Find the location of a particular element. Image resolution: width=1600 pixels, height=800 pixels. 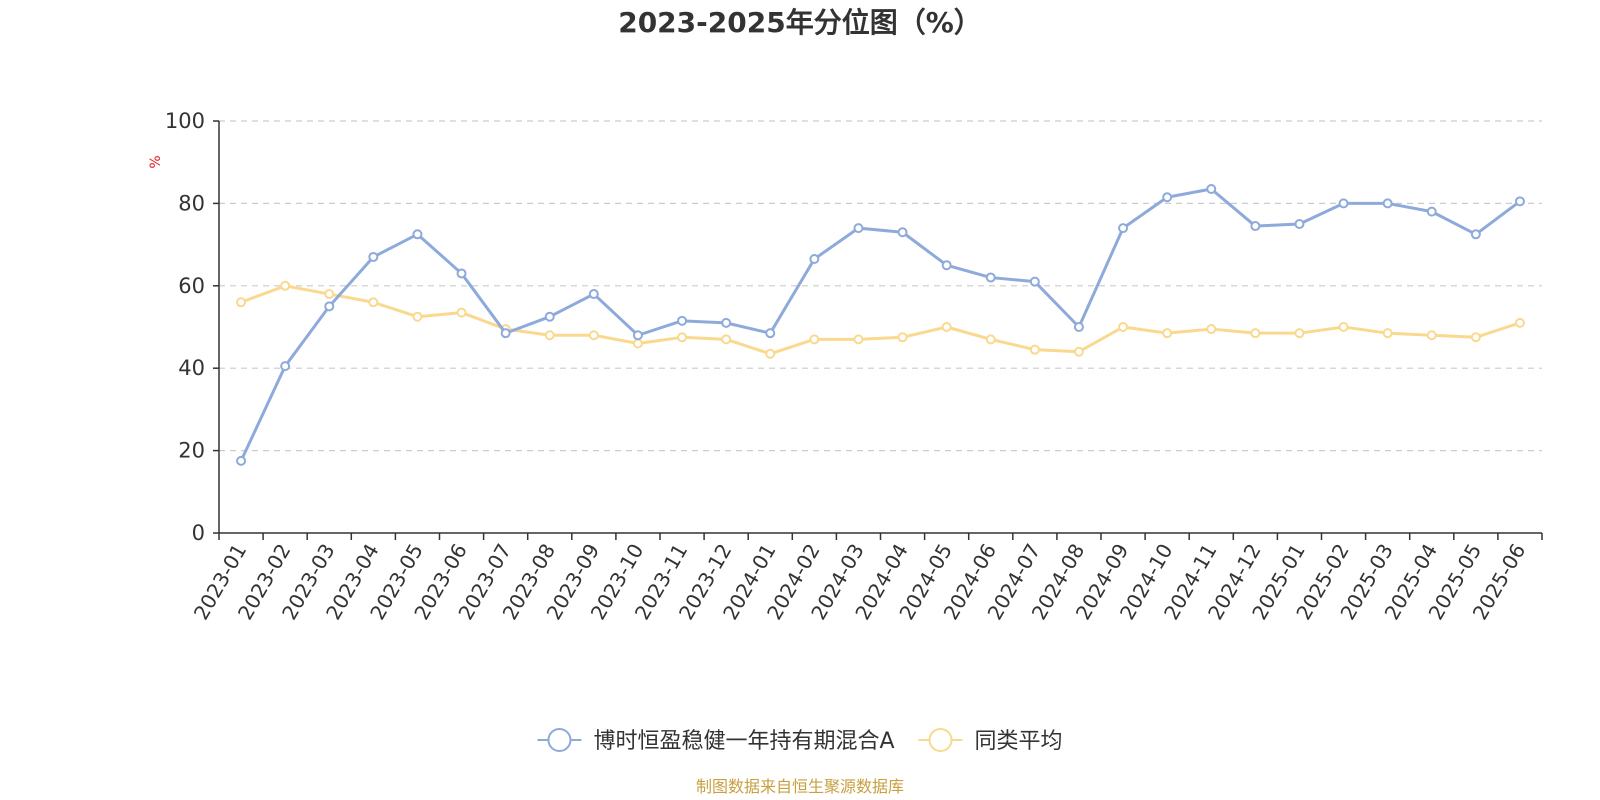

legend: 博时恒盈稳健一年持有期混合A 同类平均 is located at coordinates (800, 741).